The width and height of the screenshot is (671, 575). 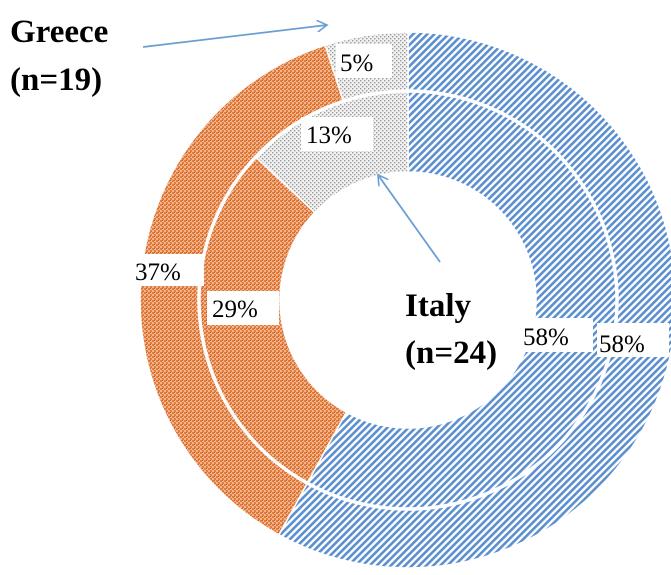 What do you see at coordinates (409, 219) in the screenshot?
I see `italy-pointer-arrow` at bounding box center [409, 219].